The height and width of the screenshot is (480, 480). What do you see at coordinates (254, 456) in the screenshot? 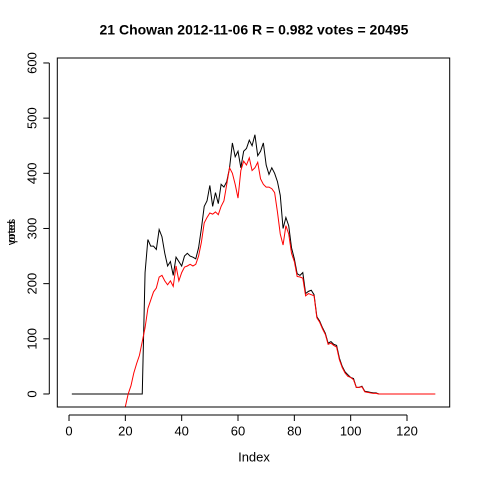
I see `x-axis-label: Index` at bounding box center [254, 456].